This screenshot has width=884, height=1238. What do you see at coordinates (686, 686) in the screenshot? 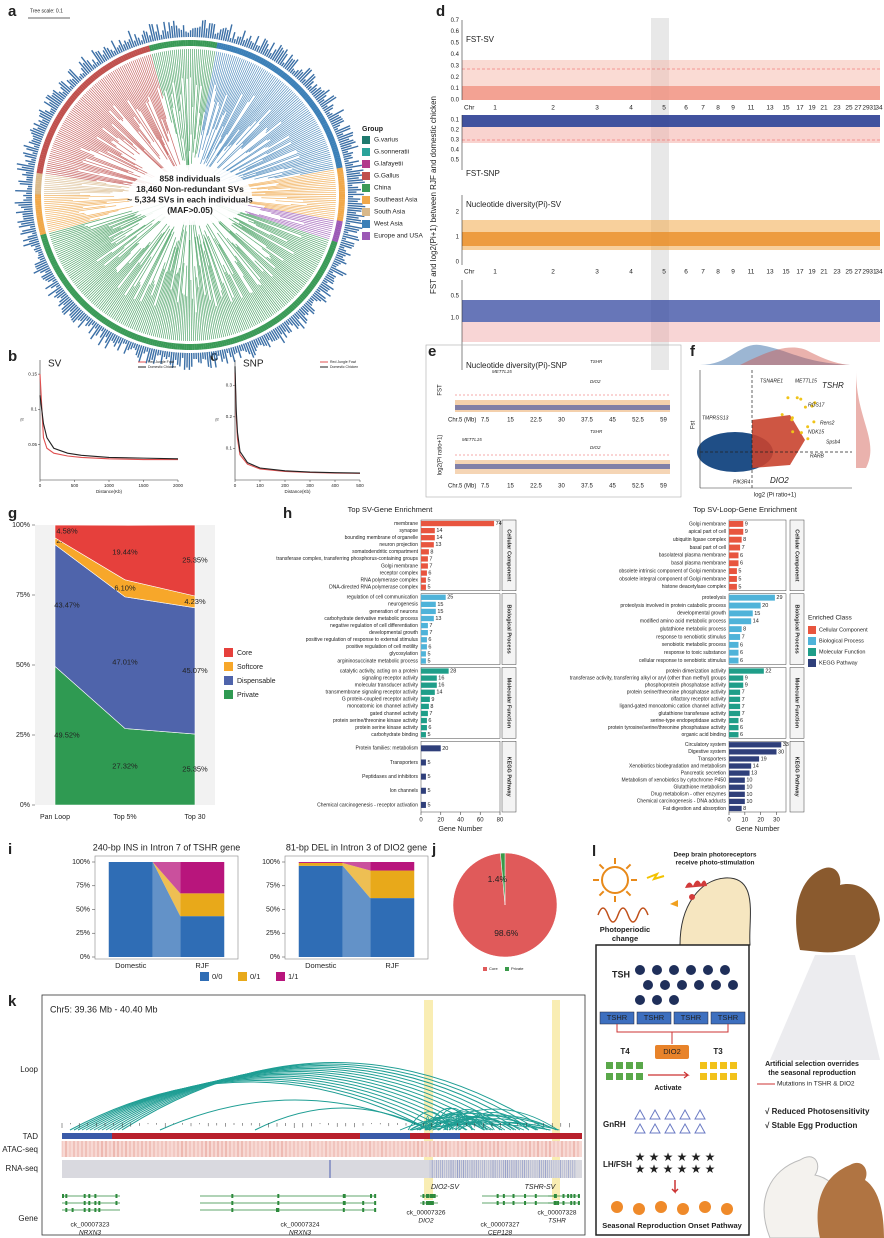
I see `y-tick-label: phosphoprotein phosphatase activity` at bounding box center [686, 686].